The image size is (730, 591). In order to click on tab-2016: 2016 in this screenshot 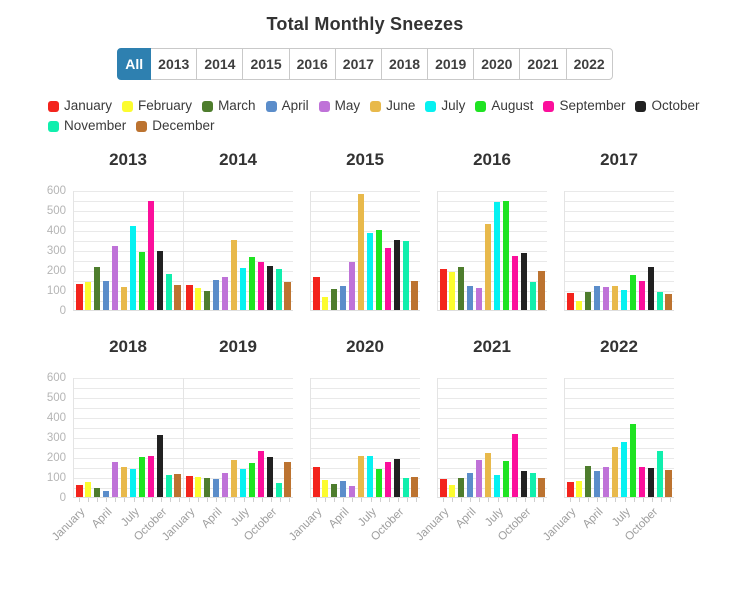, I will do `click(312, 64)`.